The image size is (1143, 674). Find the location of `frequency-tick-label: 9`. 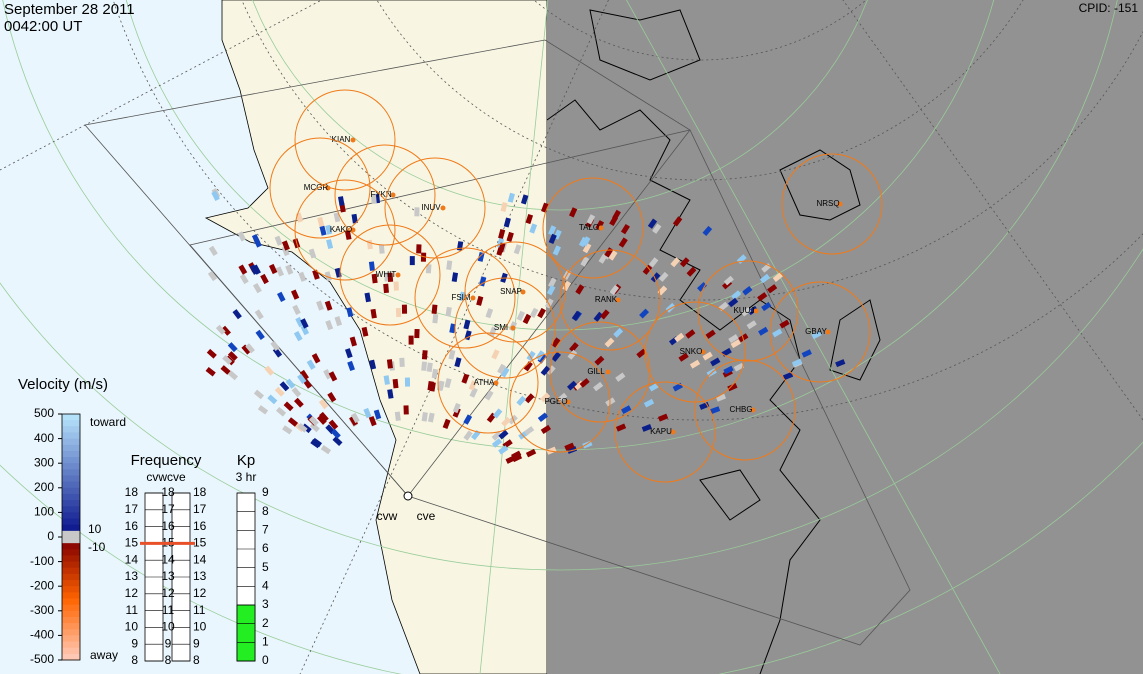

frequency-tick-label: 9 is located at coordinates (196, 643).